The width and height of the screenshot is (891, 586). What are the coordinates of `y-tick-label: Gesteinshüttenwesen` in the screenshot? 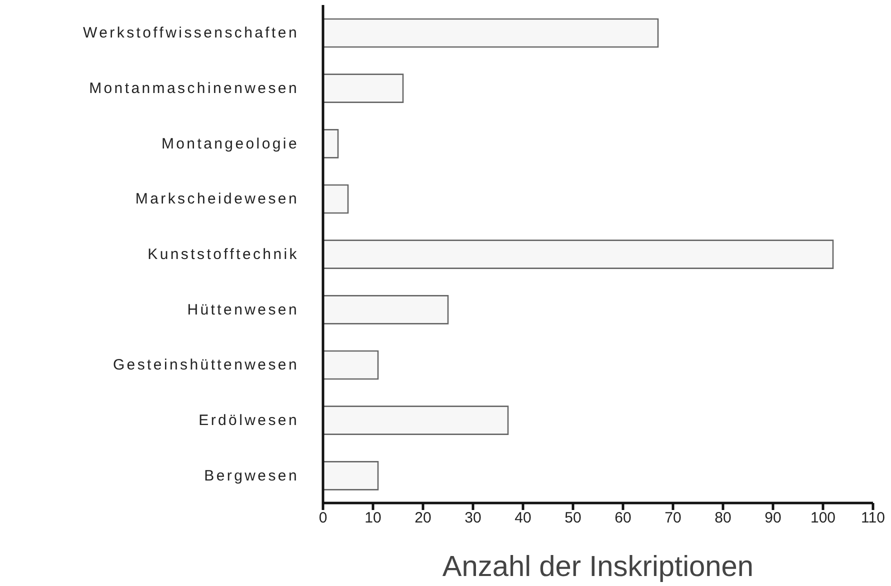 It's located at (205, 365).